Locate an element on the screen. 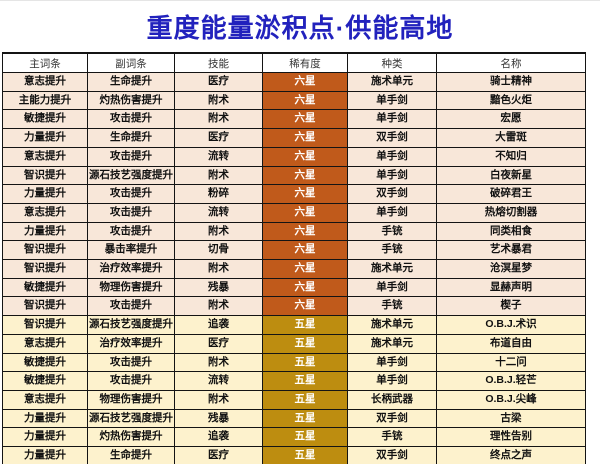 The image size is (600, 464). cell-name: 骑士精神 is located at coordinates (511, 82).